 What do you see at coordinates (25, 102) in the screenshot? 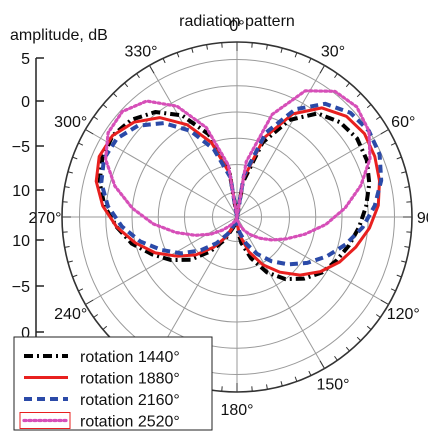
I see `radial-tick-label: 0` at bounding box center [25, 102].